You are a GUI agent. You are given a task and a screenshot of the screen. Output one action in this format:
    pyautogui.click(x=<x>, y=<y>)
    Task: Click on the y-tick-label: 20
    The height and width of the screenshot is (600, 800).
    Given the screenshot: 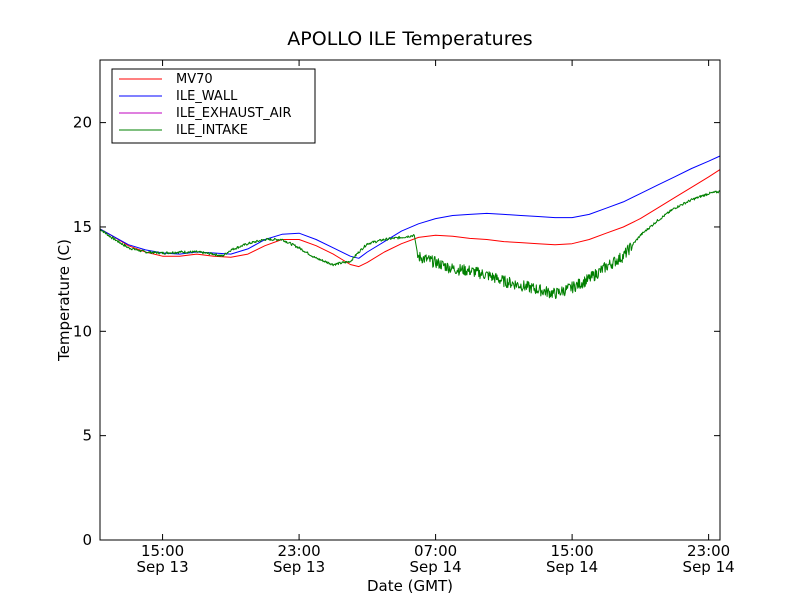 What is the action you would take?
    pyautogui.click(x=82, y=123)
    